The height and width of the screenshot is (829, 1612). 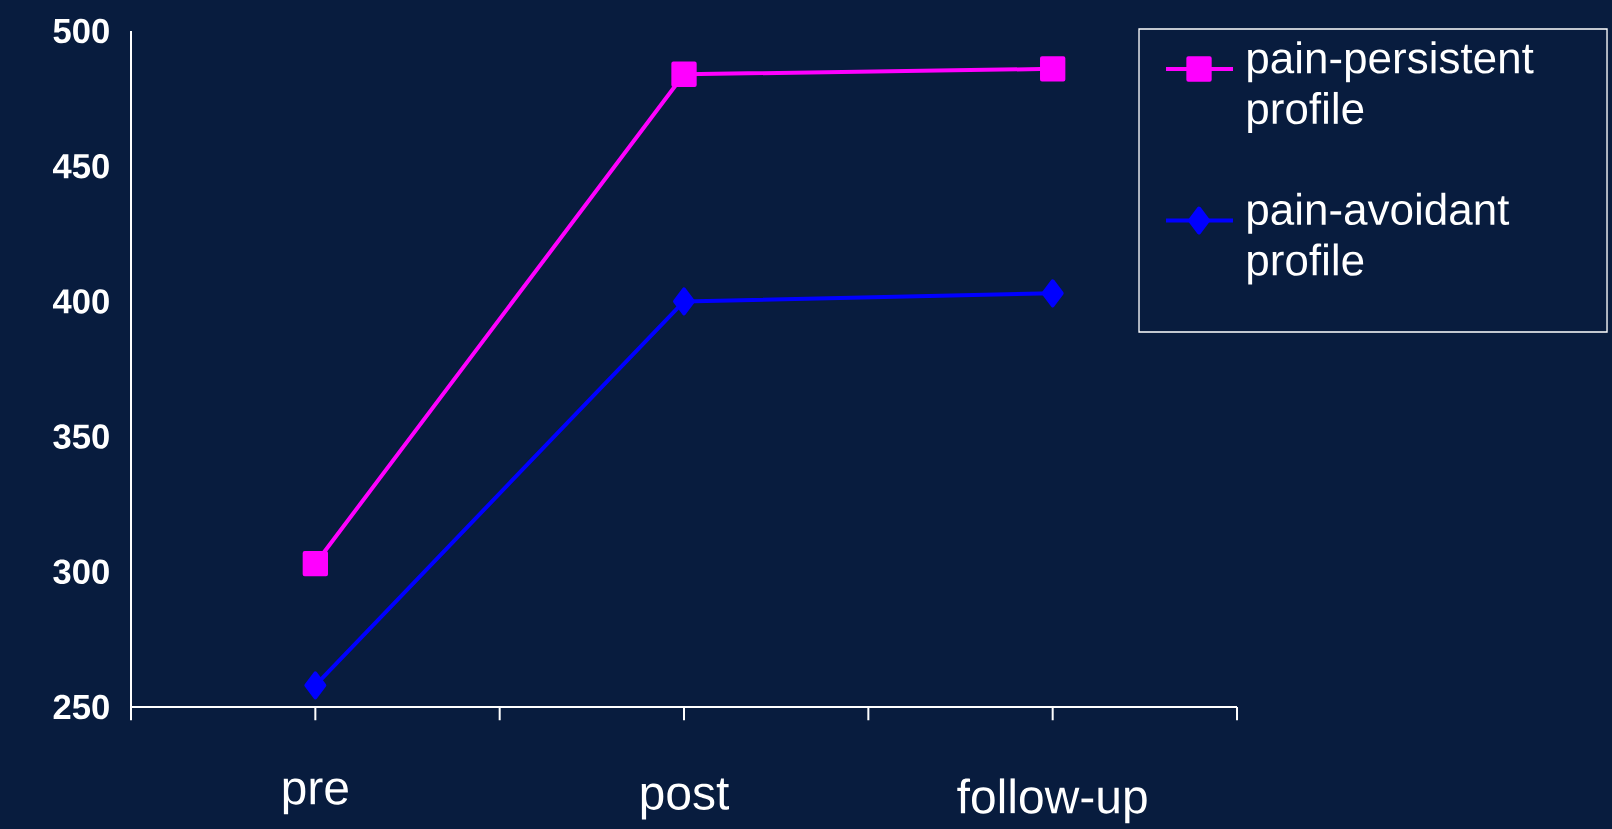 What do you see at coordinates (1379, 238) in the screenshot?
I see `legend-label: pain-avoidant profile` at bounding box center [1379, 238].